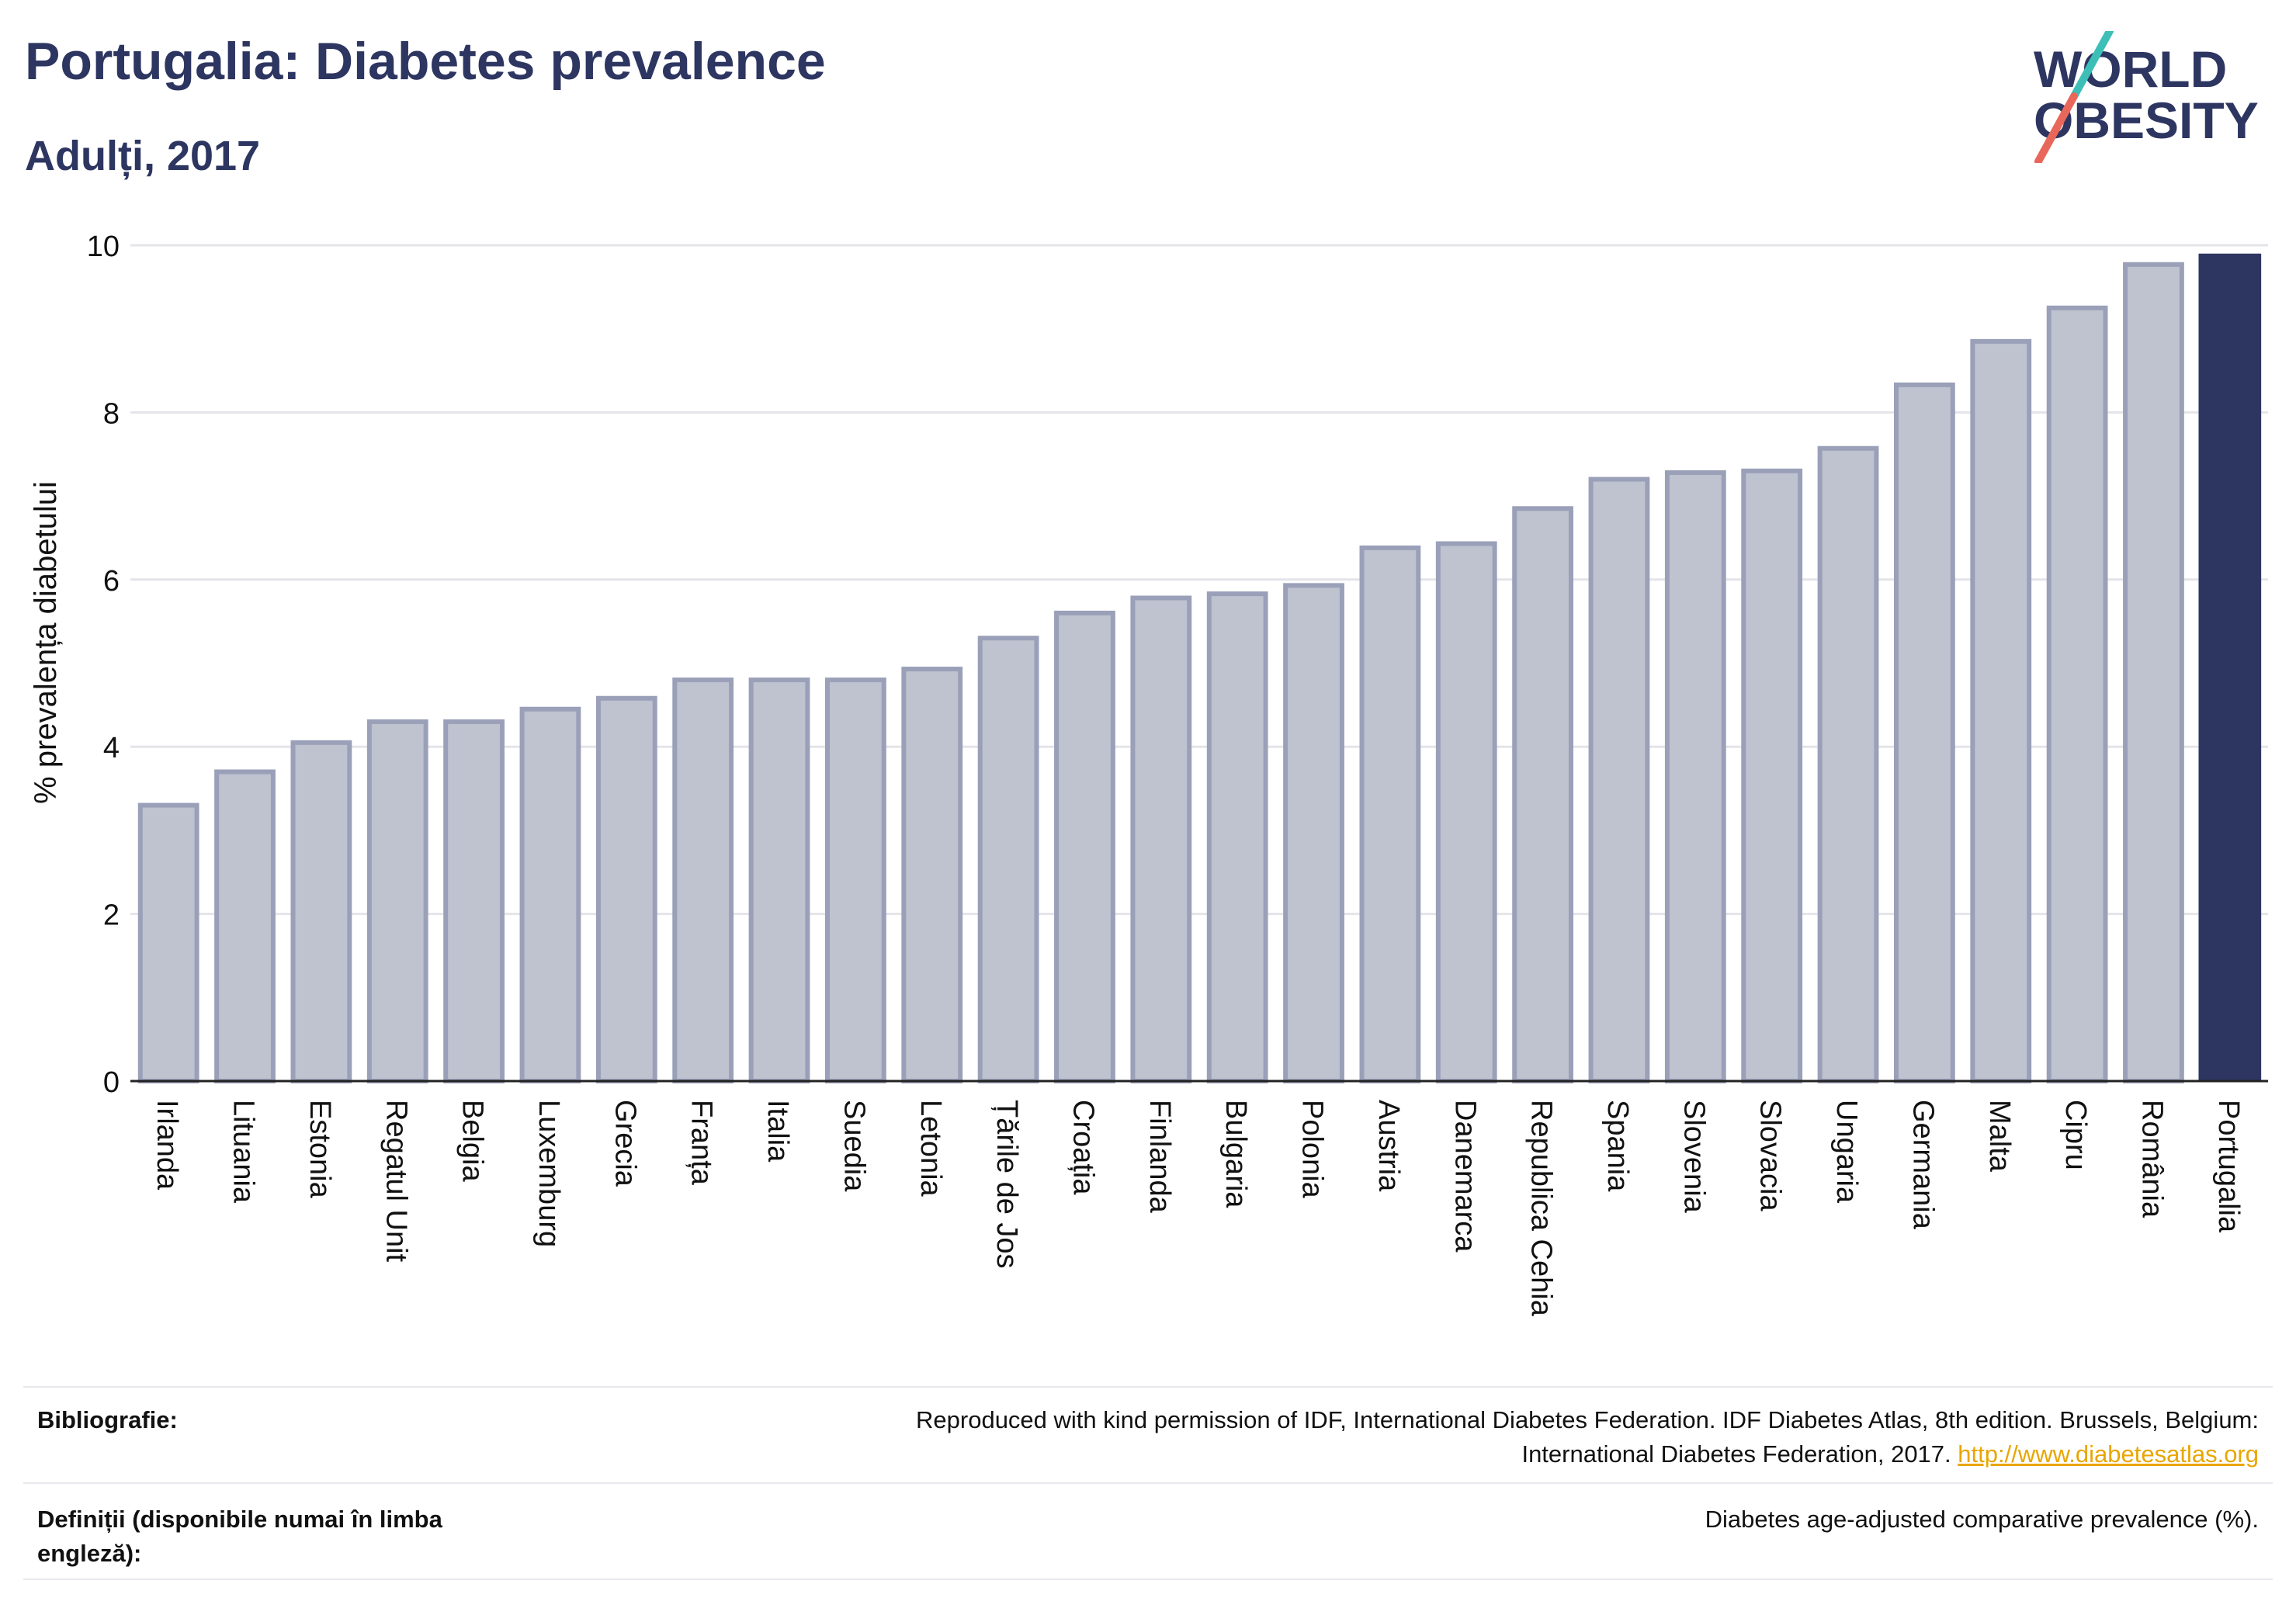 The height and width of the screenshot is (1622, 2296). Describe the element at coordinates (1848, 764) in the screenshot. I see `bar-ungaria` at that location.